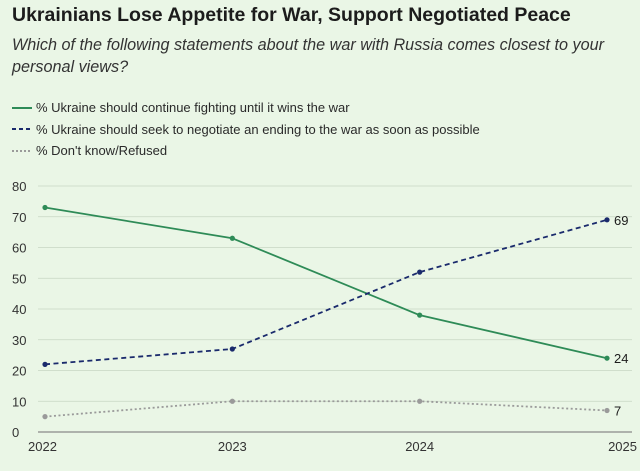  What do you see at coordinates (102, 151) in the screenshot?
I see `legend-label: % Don't know/Refused` at bounding box center [102, 151].